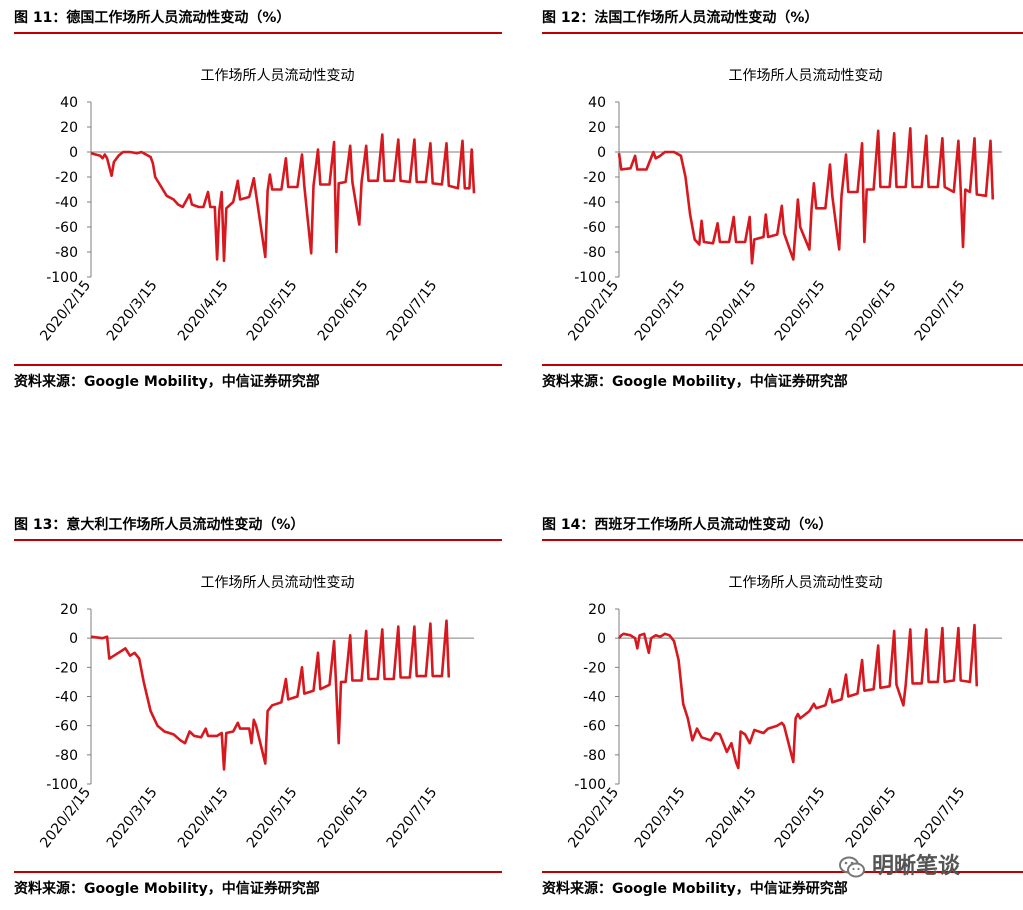  I want to click on figure-label: 图 11：德国工作场所人员流动性变动（%）, so click(152, 18).